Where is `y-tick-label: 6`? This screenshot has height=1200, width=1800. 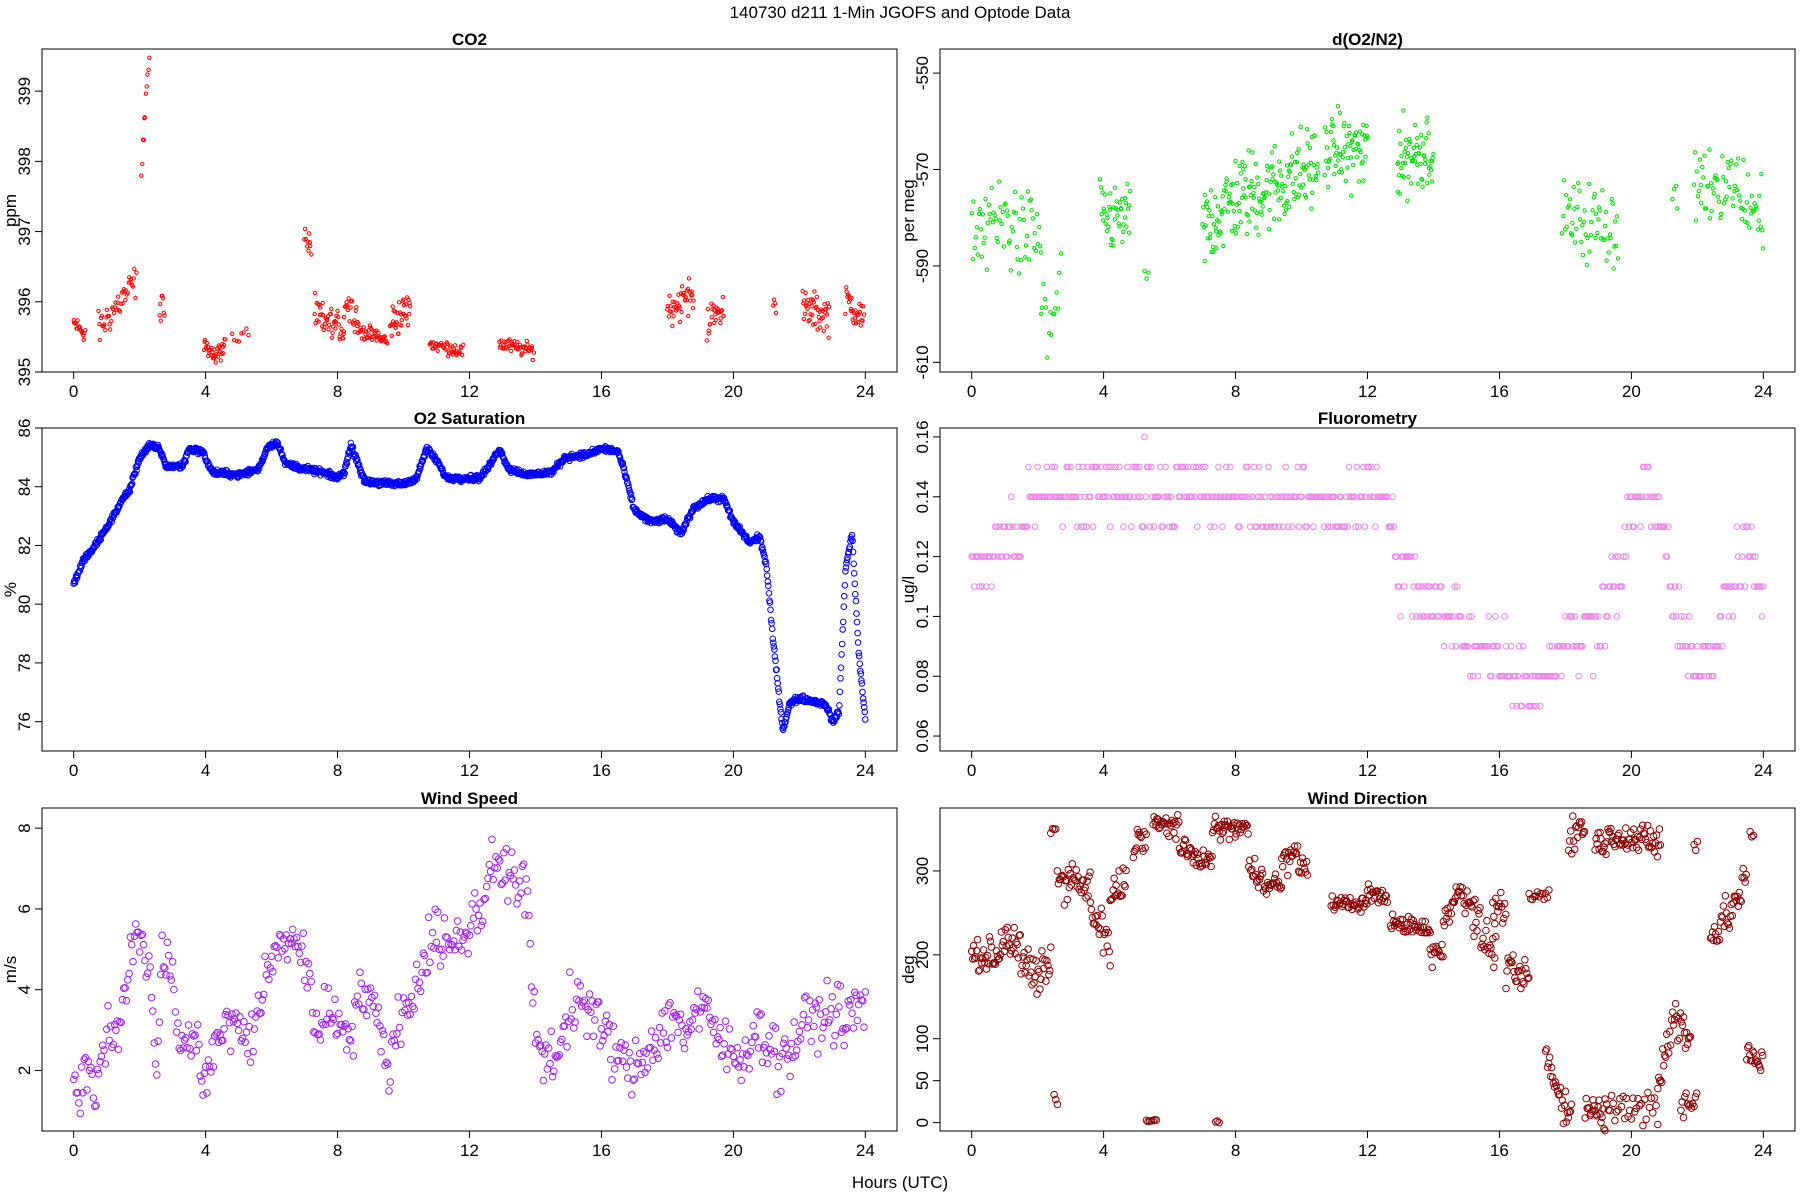
y-tick-label: 6 is located at coordinates (24, 908).